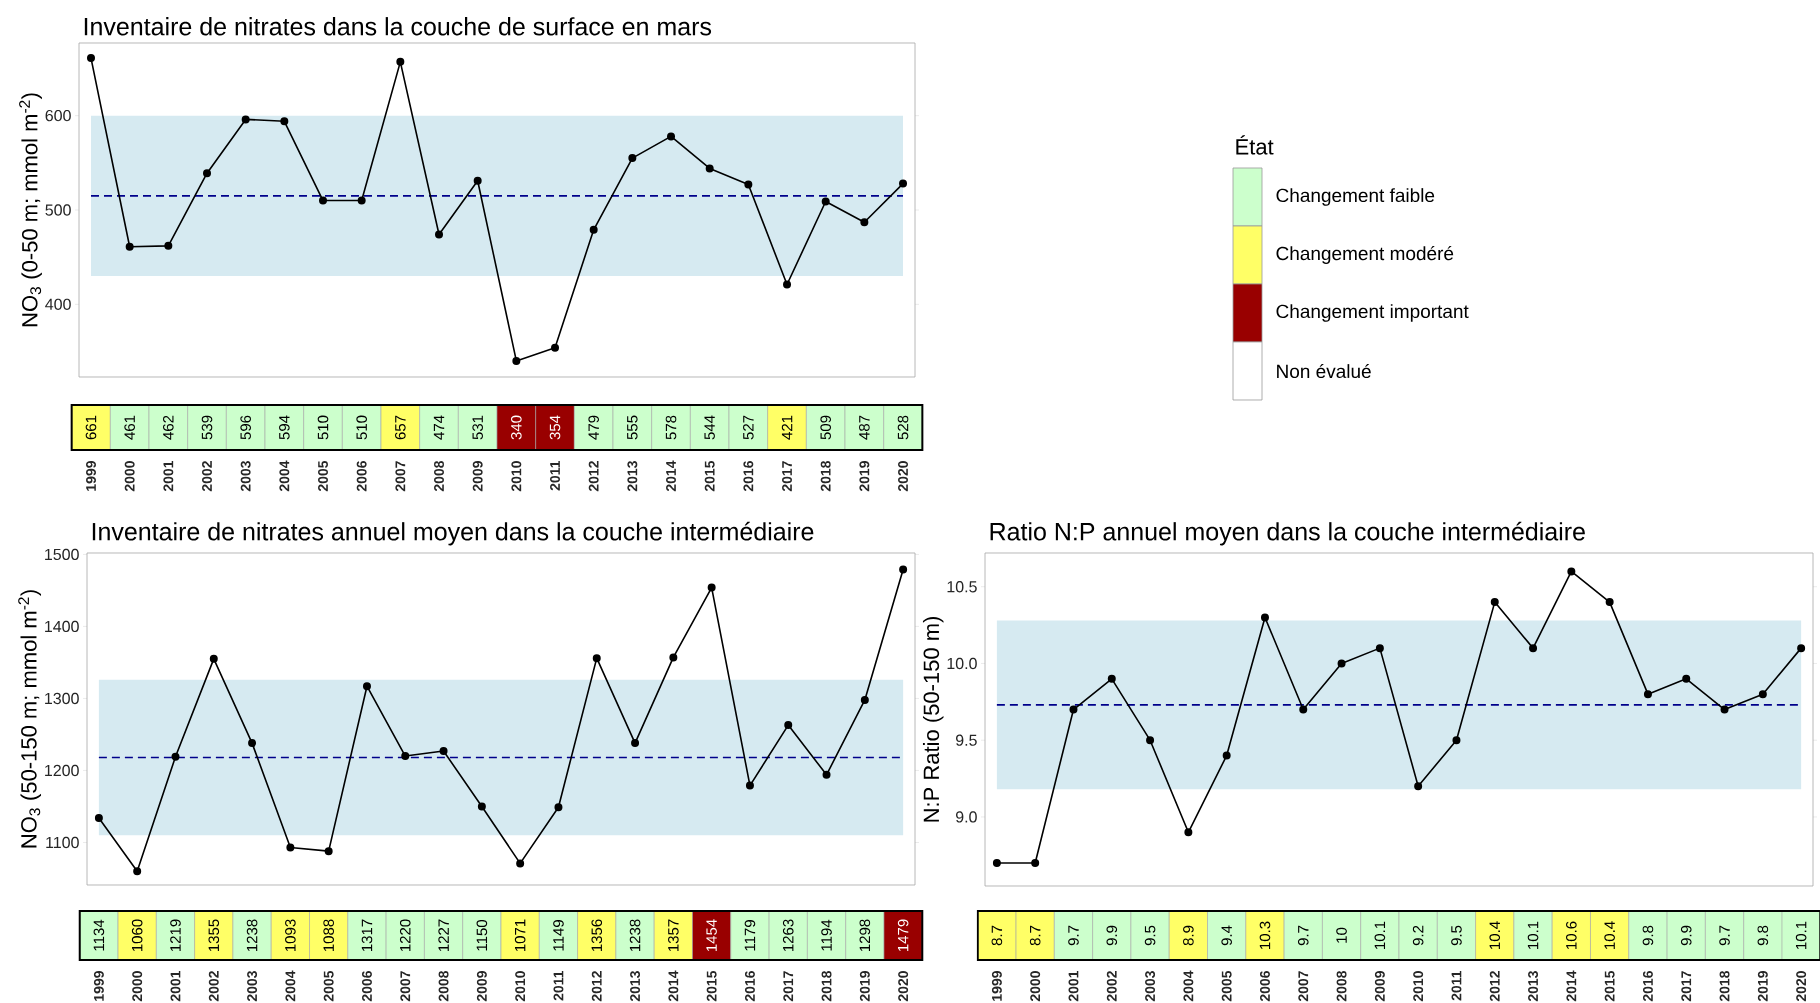  What do you see at coordinates (966, 817) in the screenshot?
I see `y-tick-label: 9.0` at bounding box center [966, 817].